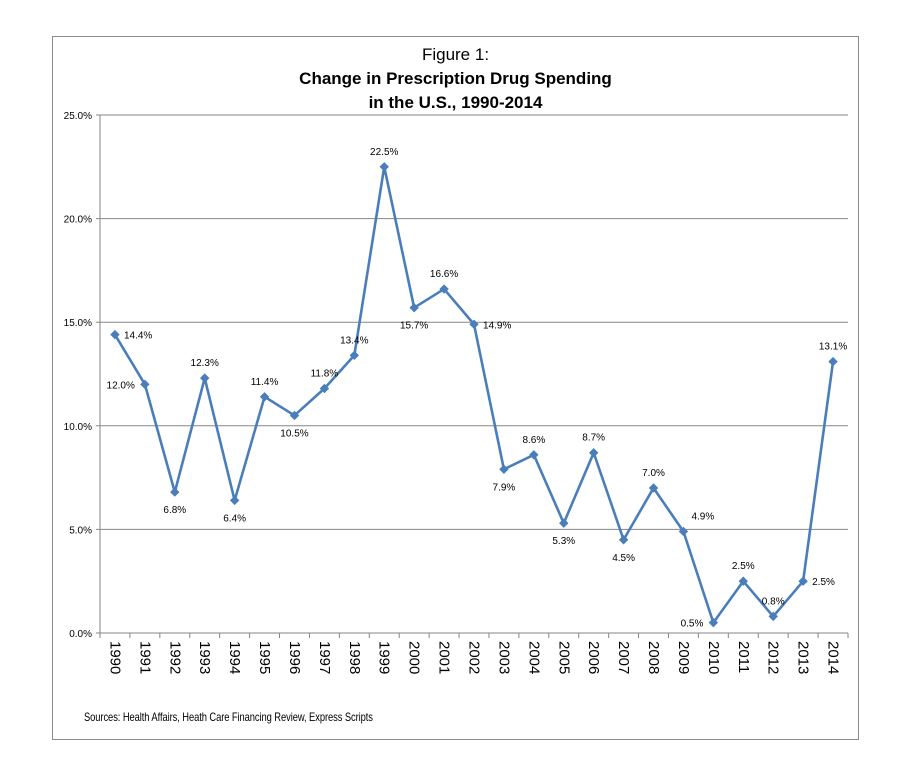 The image size is (912, 784). Describe the element at coordinates (623, 657) in the screenshot. I see `x-tick-label: 2007` at that location.